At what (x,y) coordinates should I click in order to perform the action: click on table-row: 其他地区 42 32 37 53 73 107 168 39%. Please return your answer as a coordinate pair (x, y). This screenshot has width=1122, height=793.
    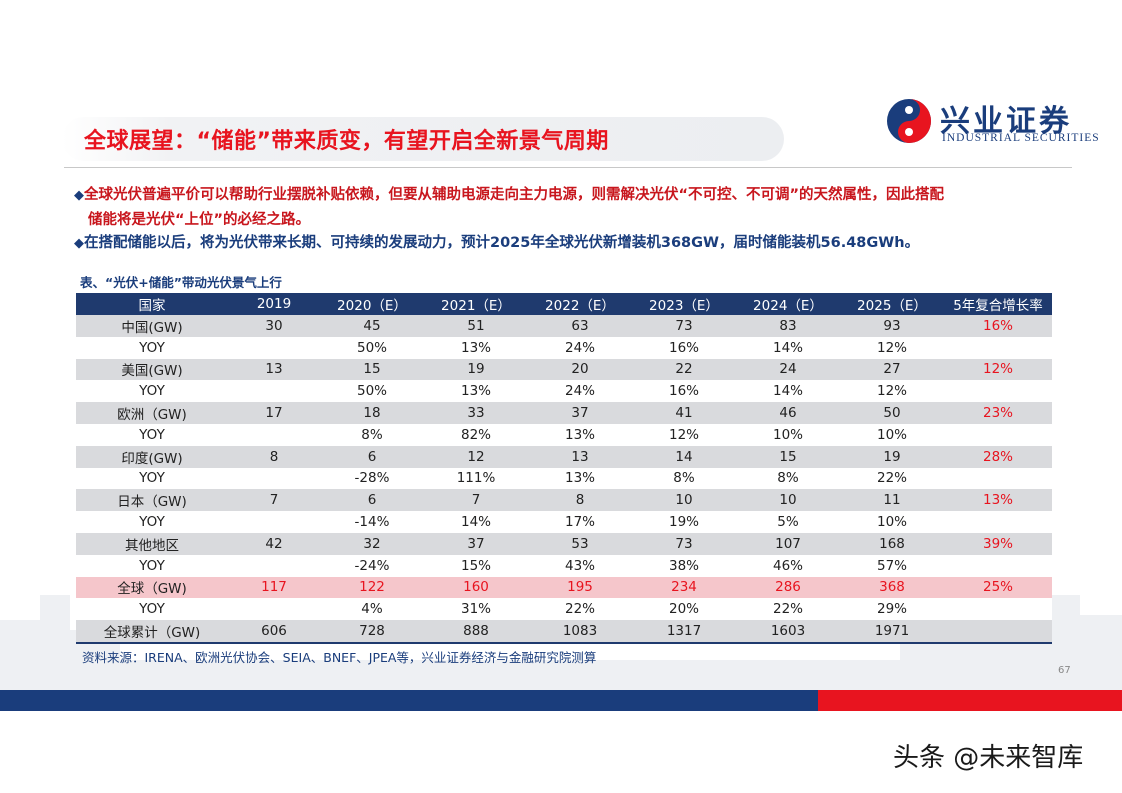
    Looking at the image, I should click on (564, 543).